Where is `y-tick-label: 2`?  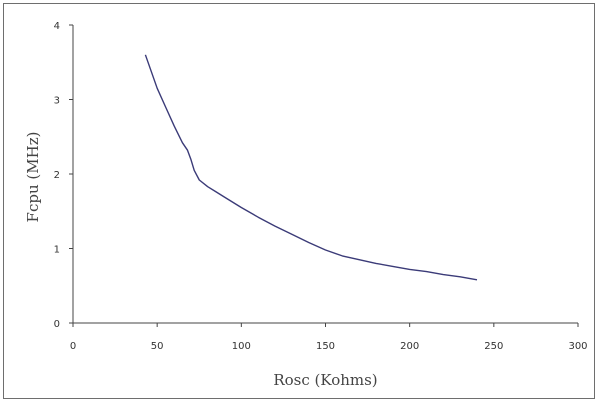 y-tick-label: 2 is located at coordinates (57, 175).